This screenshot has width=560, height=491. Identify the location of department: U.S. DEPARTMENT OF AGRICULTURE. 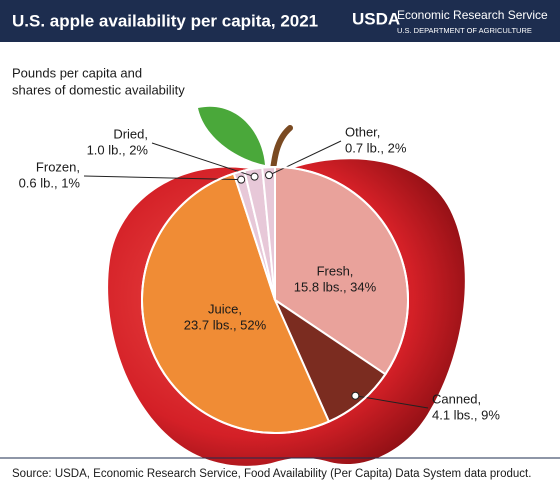
(464, 30).